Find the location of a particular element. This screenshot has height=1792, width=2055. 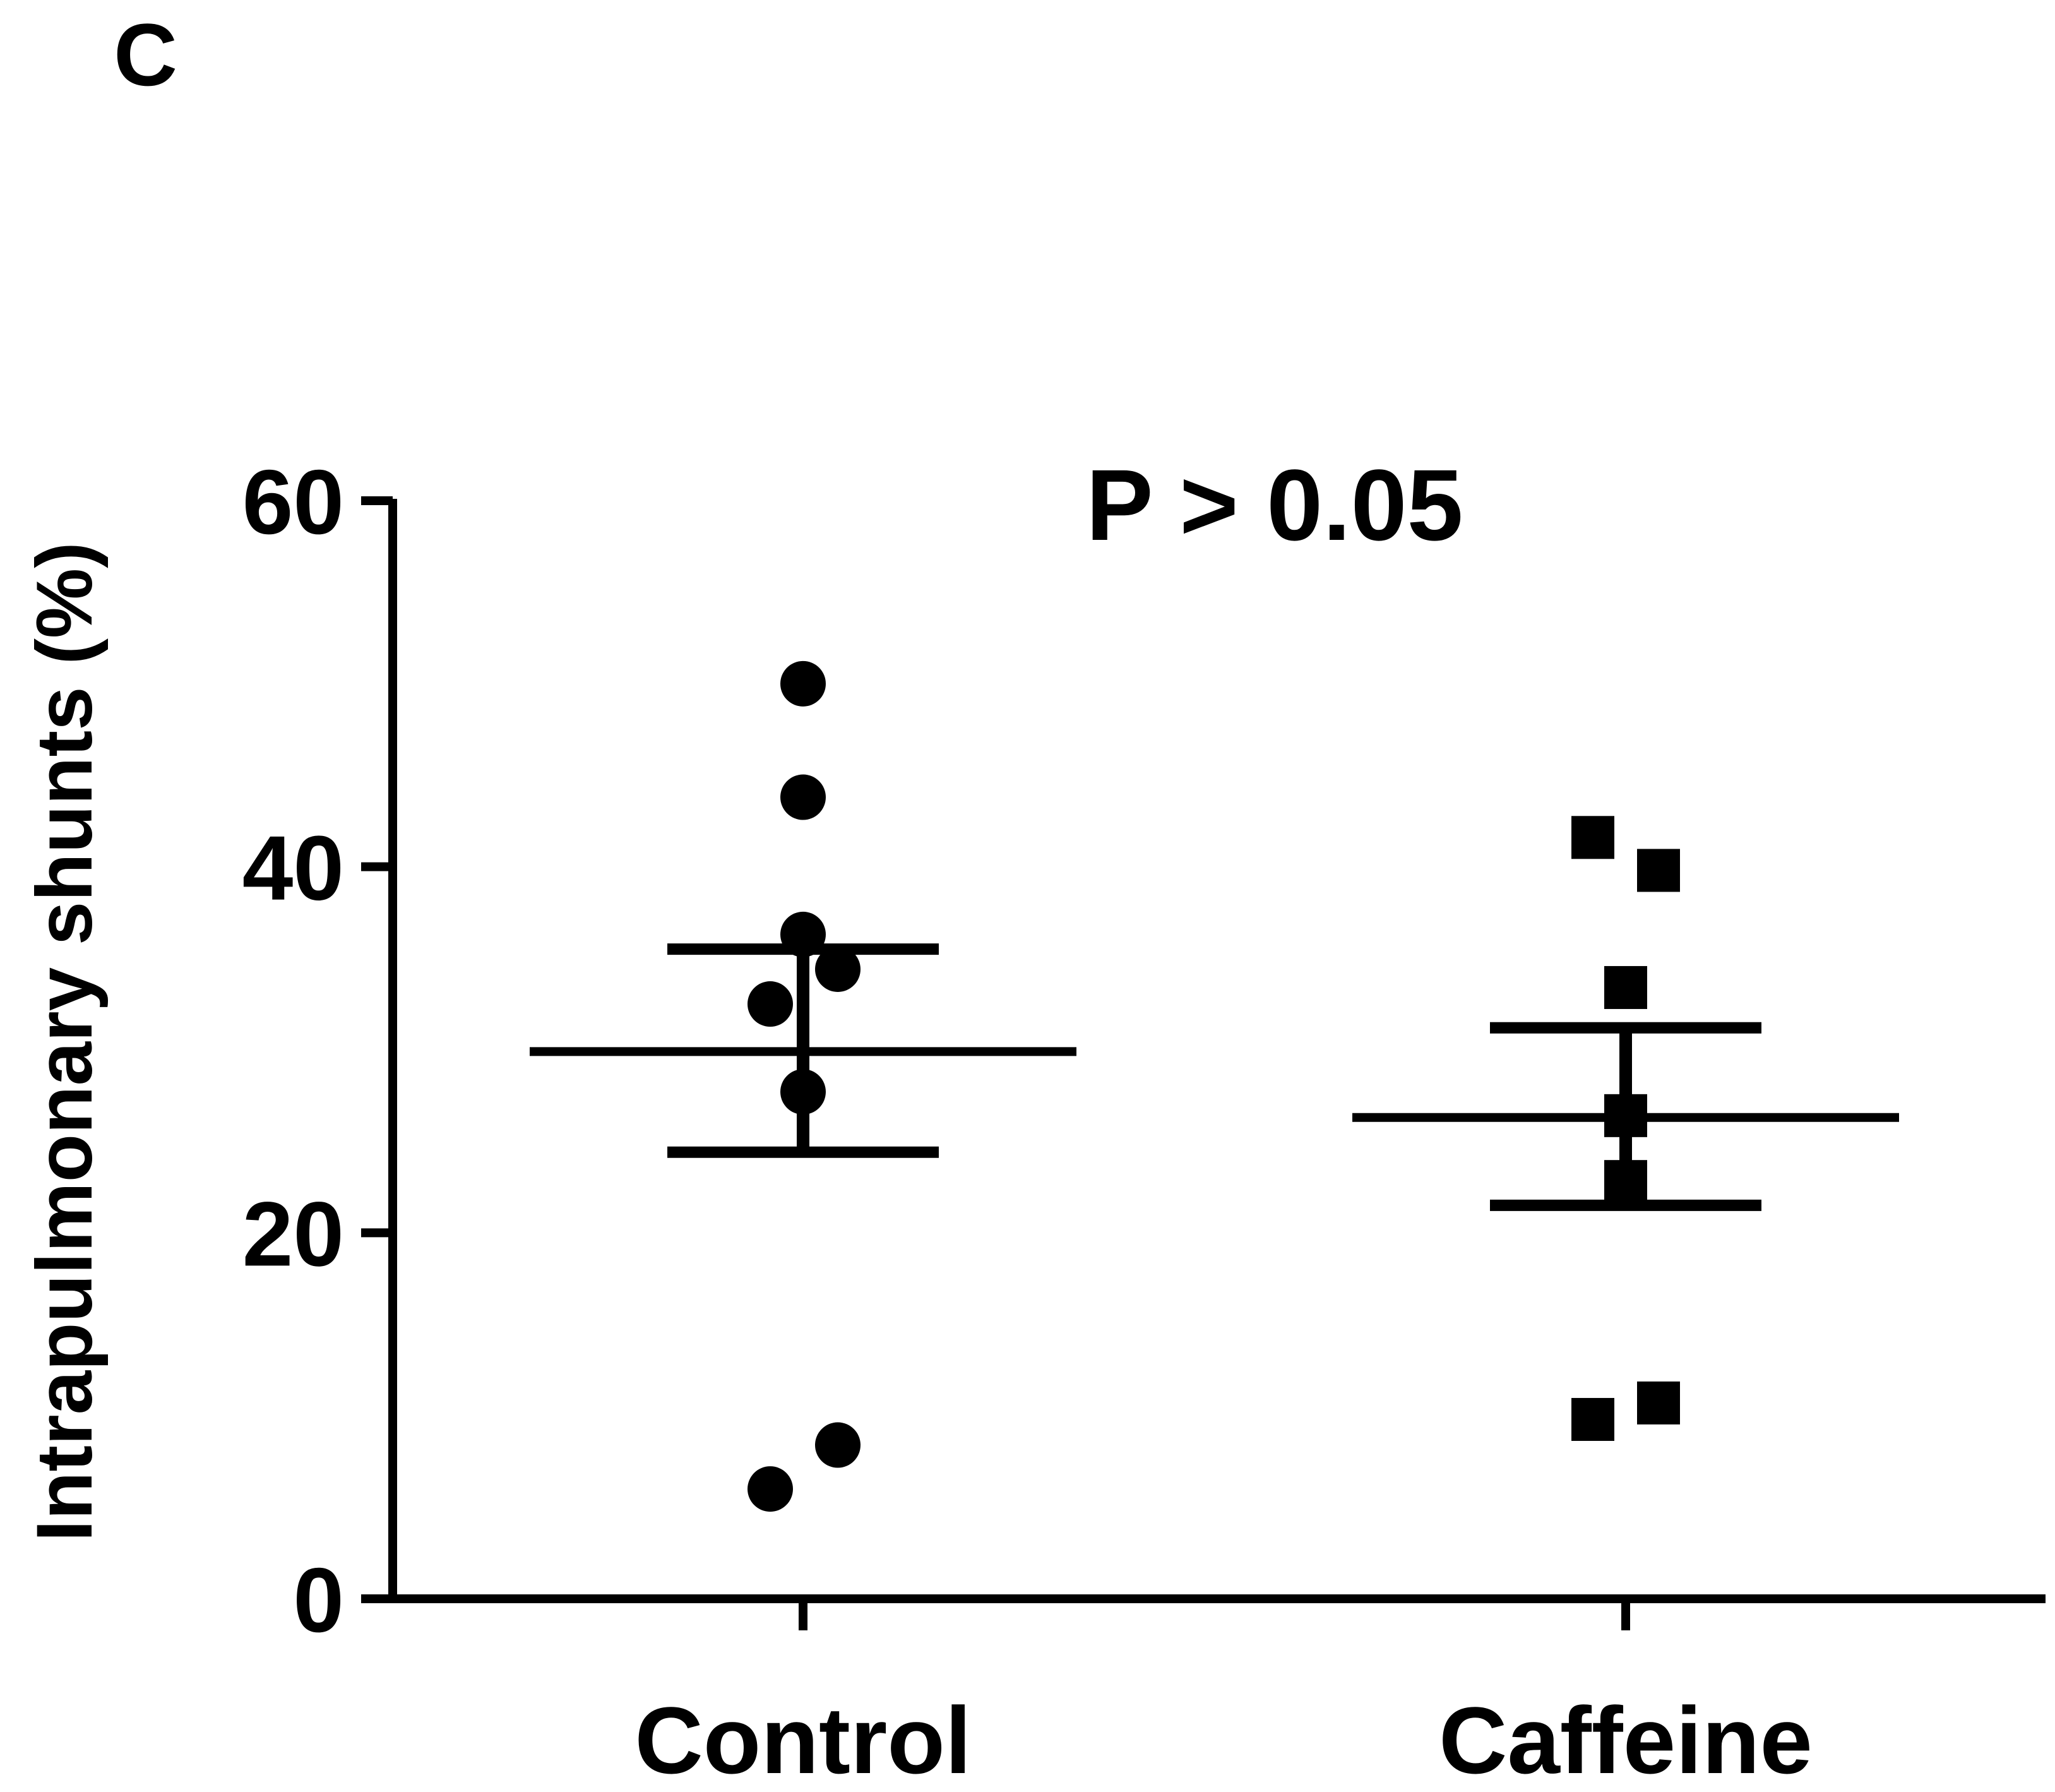

panel-label: C is located at coordinates (146, 54).